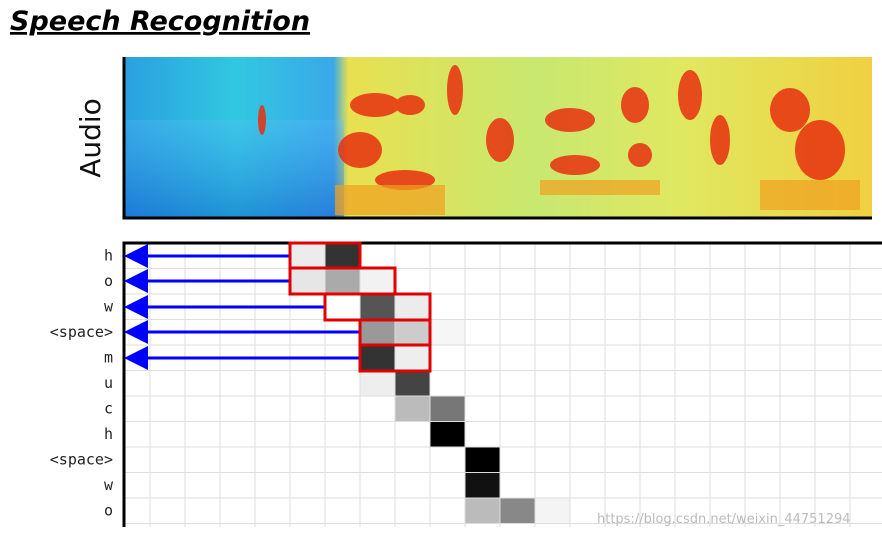 The width and height of the screenshot is (882, 539). I want to click on row-label: u, so click(108, 383).